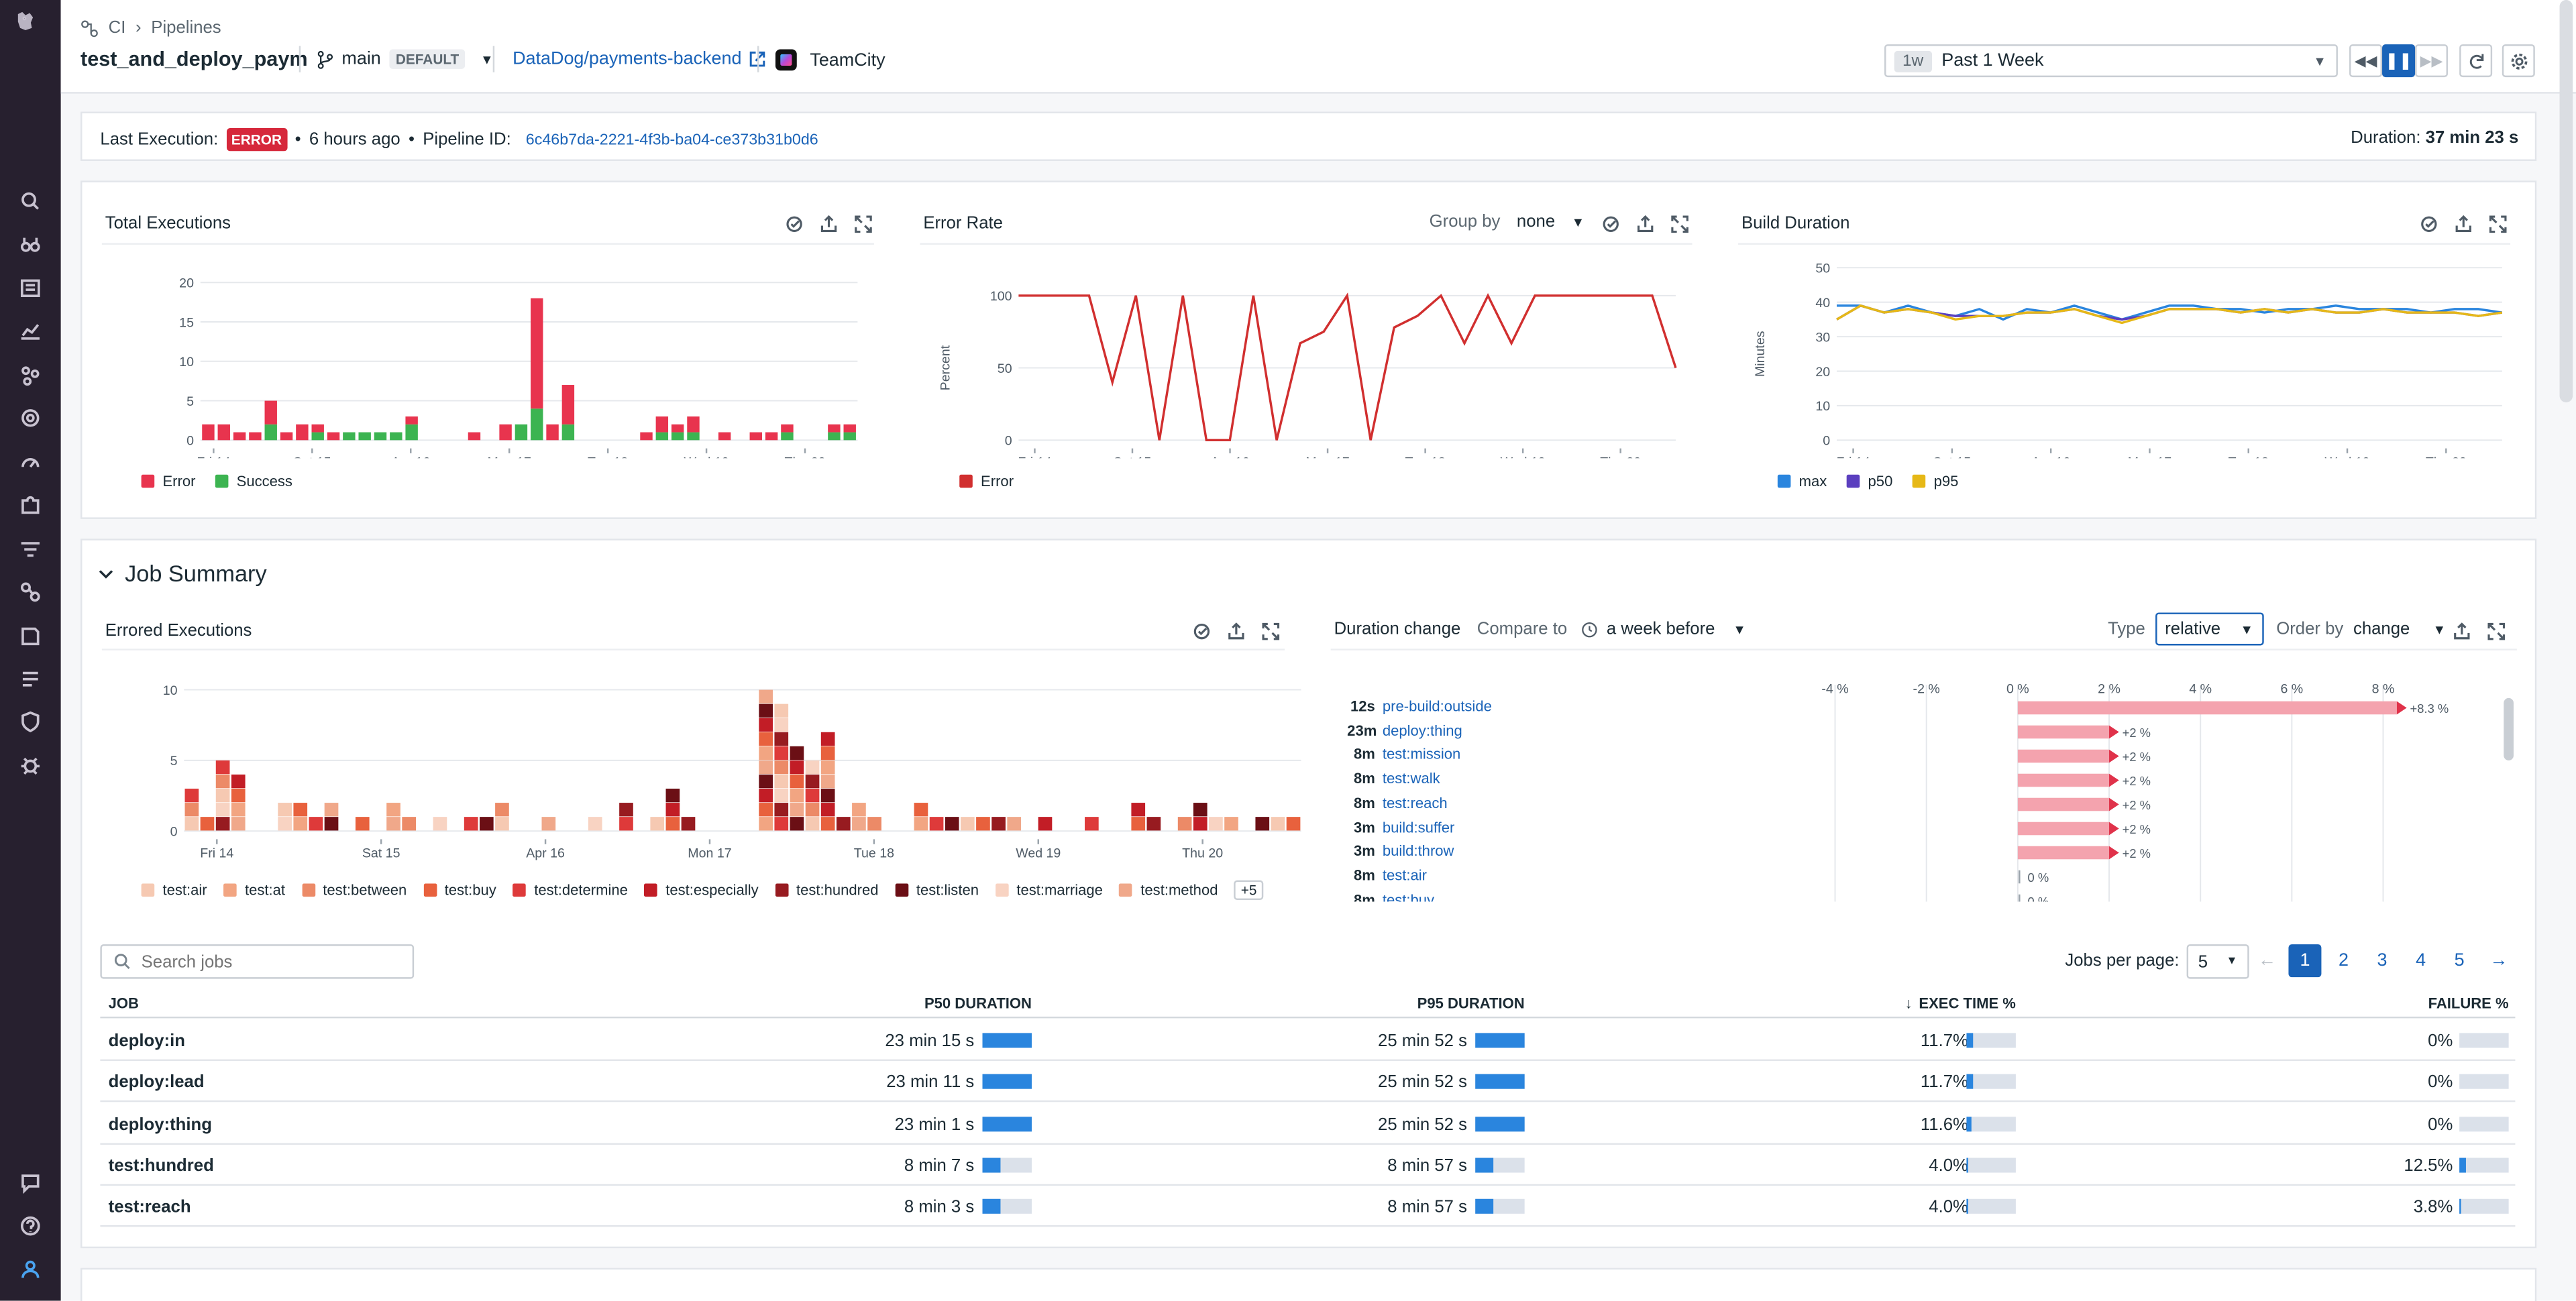 The height and width of the screenshot is (1301, 2576). Describe the element at coordinates (186, 27) in the screenshot. I see `breadcrumb-pipelines: Pipelines` at that location.